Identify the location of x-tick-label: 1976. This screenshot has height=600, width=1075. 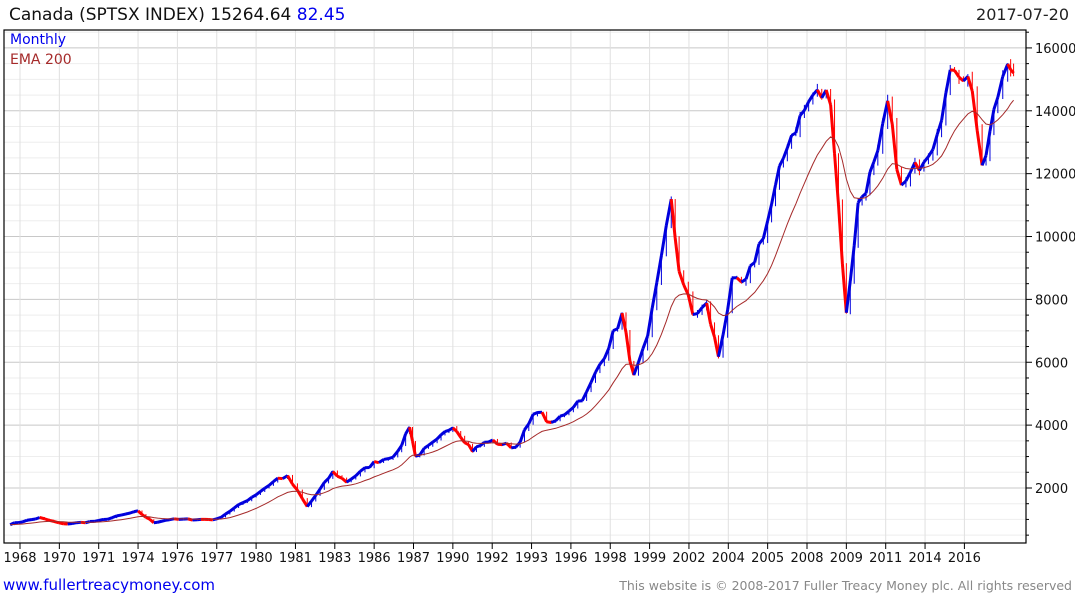
(177, 558).